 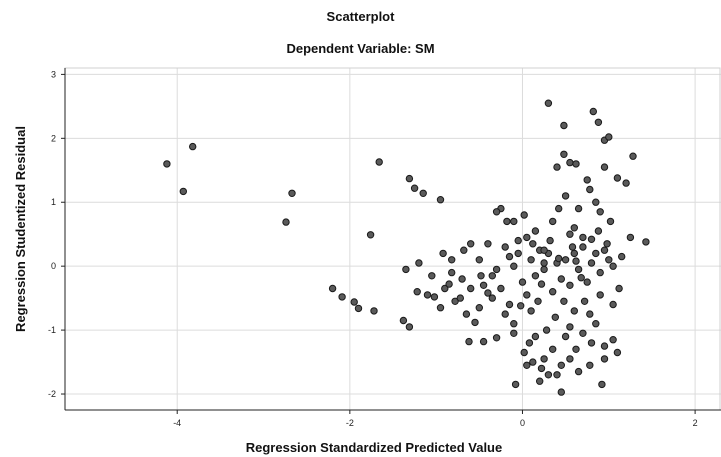 I want to click on x-tick-label: -4, so click(x=177, y=423).